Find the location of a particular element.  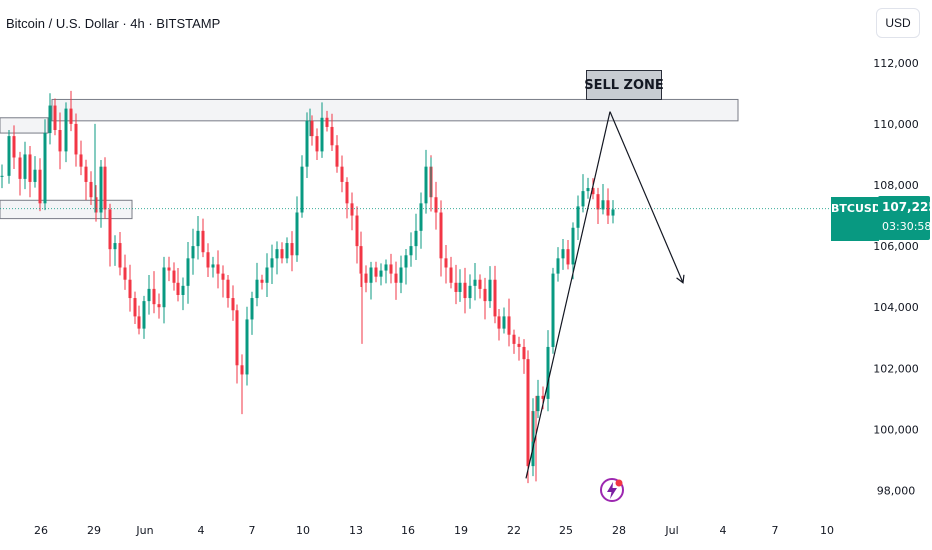

time-tick-label: 25 is located at coordinates (566, 530).